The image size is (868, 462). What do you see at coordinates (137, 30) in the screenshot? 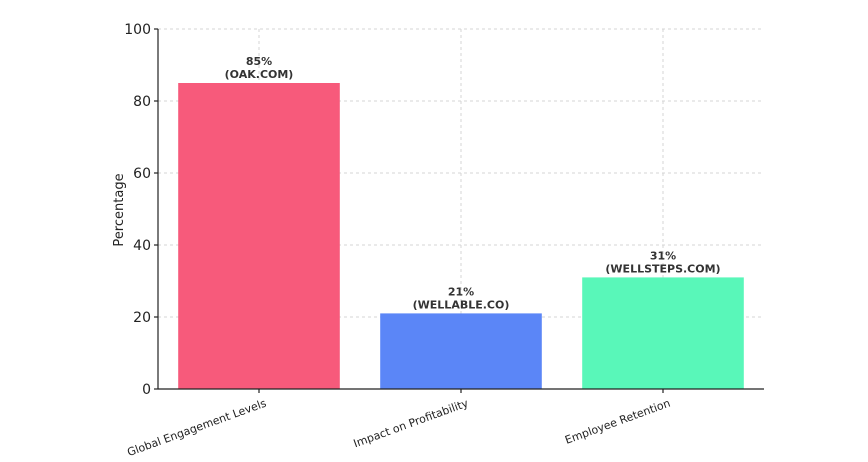
I see `y-tick-label: 100` at bounding box center [137, 30].